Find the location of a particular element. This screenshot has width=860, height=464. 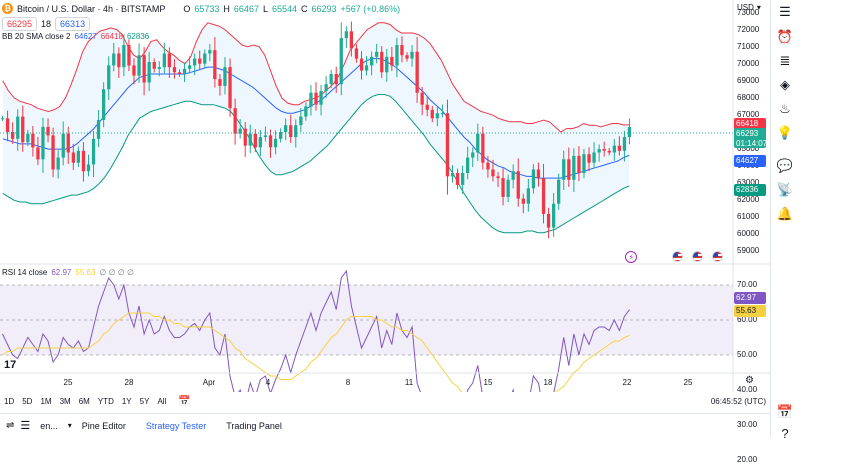

timeframe-toolbar: 1D 5D 1M 3M 6M YTD 1Y 5Y All 📅 06:45:52 (UTC) is located at coordinates (385, 401).